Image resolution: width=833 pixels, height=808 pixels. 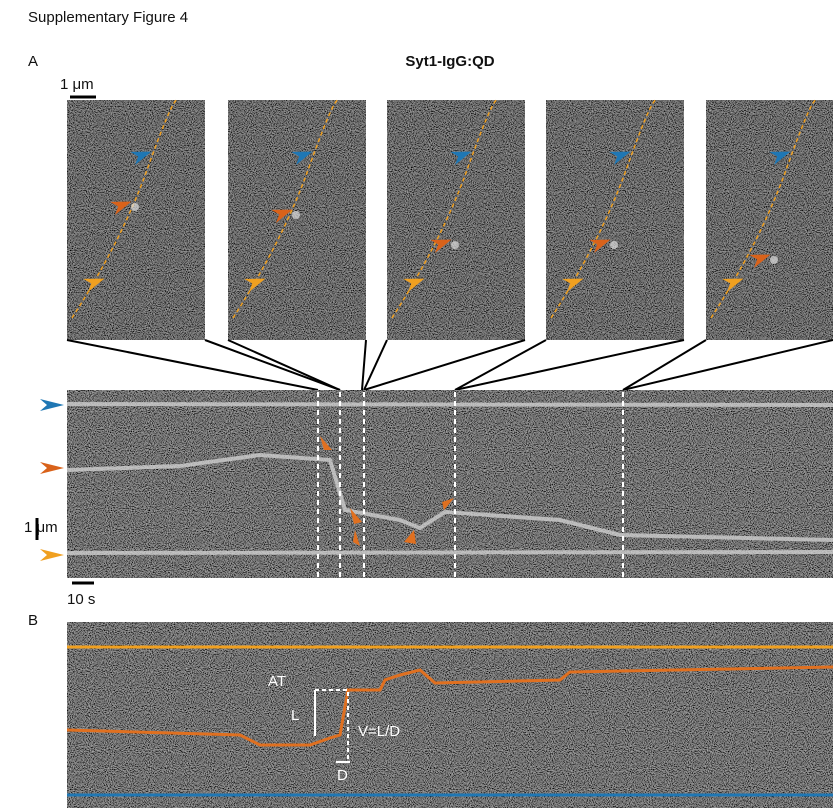 What do you see at coordinates (277, 681) in the screenshot?
I see `annotation: AT` at bounding box center [277, 681].